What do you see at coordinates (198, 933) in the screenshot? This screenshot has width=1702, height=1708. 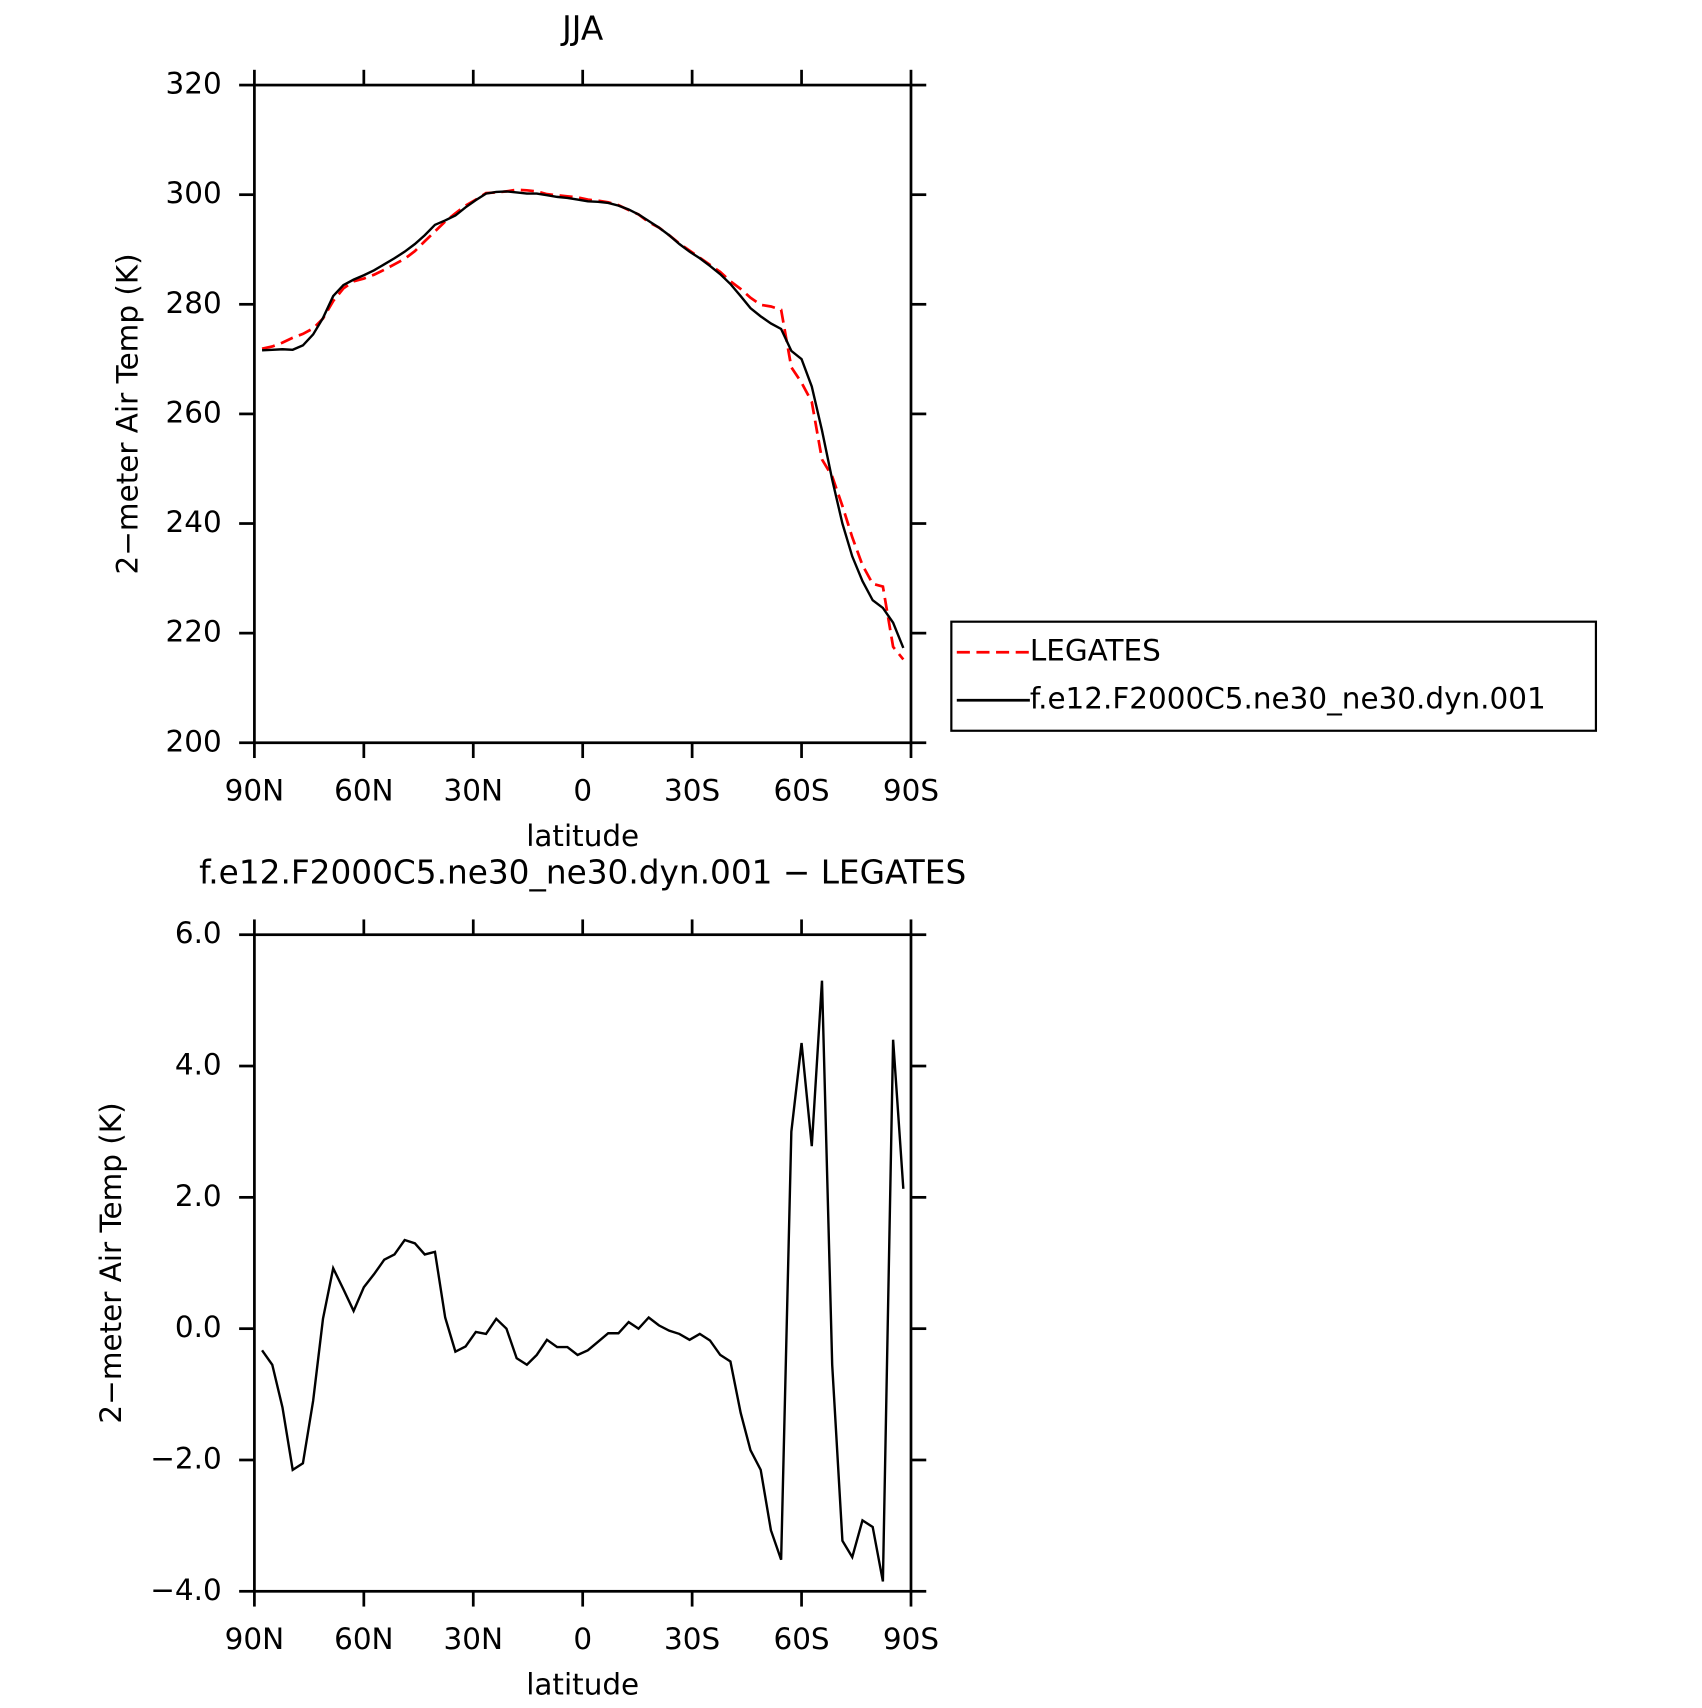 I see `y-tick-label: 6.0` at bounding box center [198, 933].